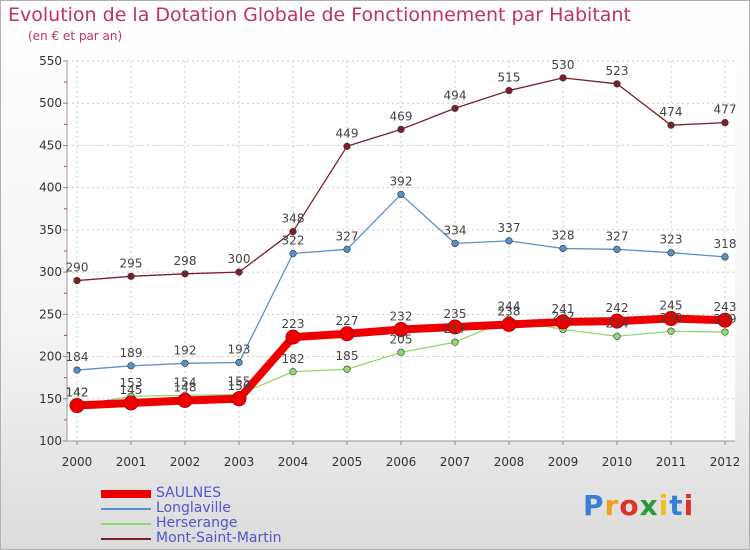  Describe the element at coordinates (185, 363) in the screenshot. I see `point-longlaville-2002` at that location.